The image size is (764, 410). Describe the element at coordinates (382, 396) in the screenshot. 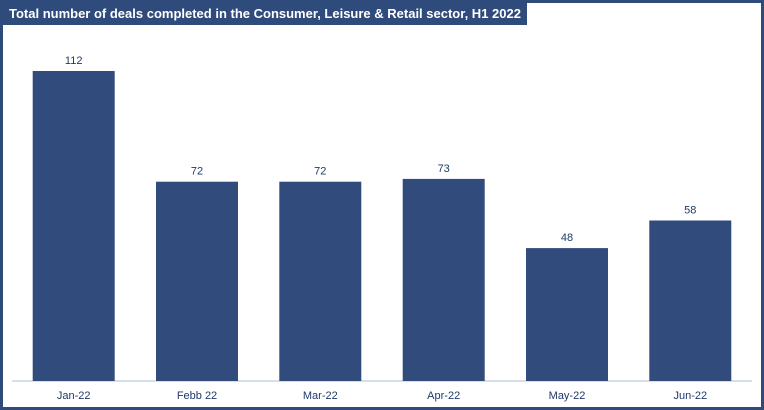

I see `tick-labels-group: Jan-22 Febb 22 Mar-22 Apr-22 May-22 Jun-22` at that location.